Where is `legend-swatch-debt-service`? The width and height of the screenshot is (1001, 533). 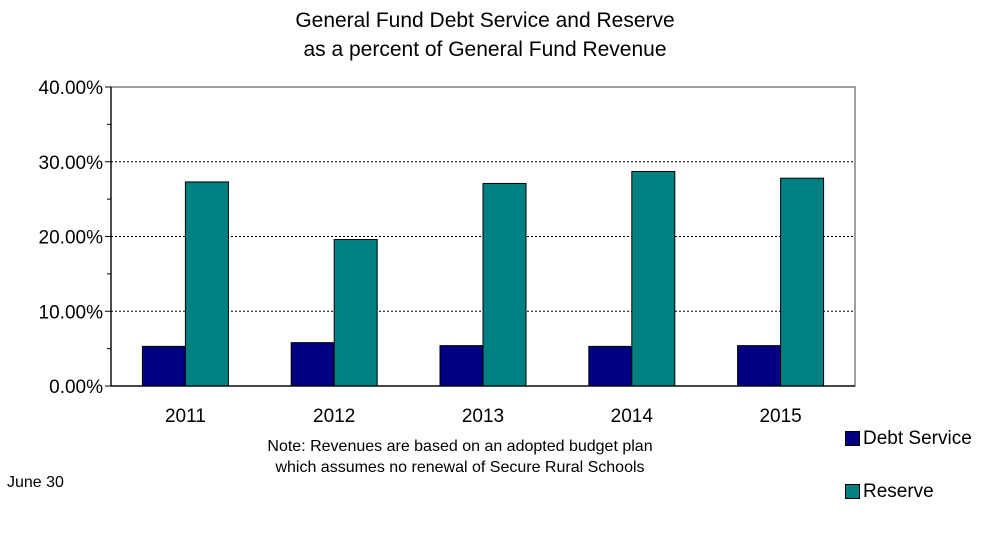
legend-swatch-debt-service is located at coordinates (852, 438).